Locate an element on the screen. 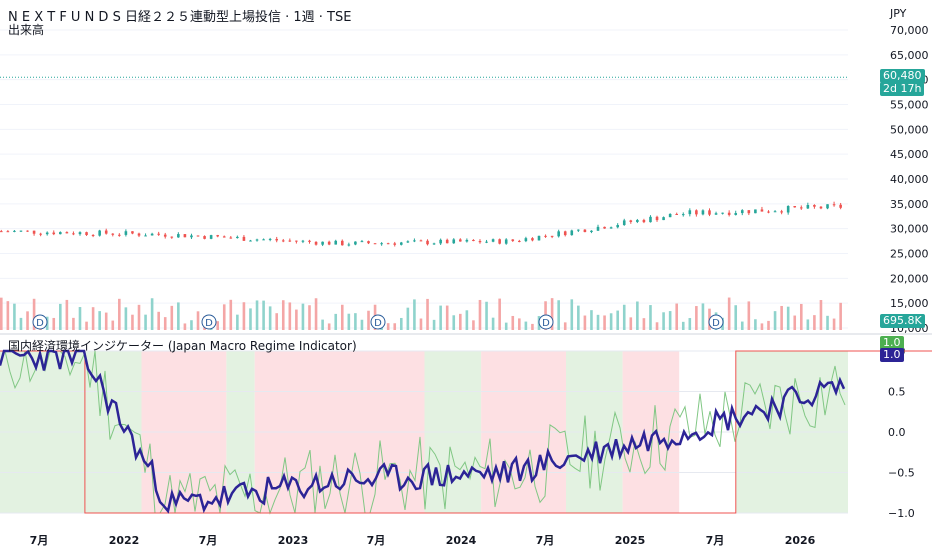 The image size is (932, 550). x-axis-label: 2023 is located at coordinates (293, 540).